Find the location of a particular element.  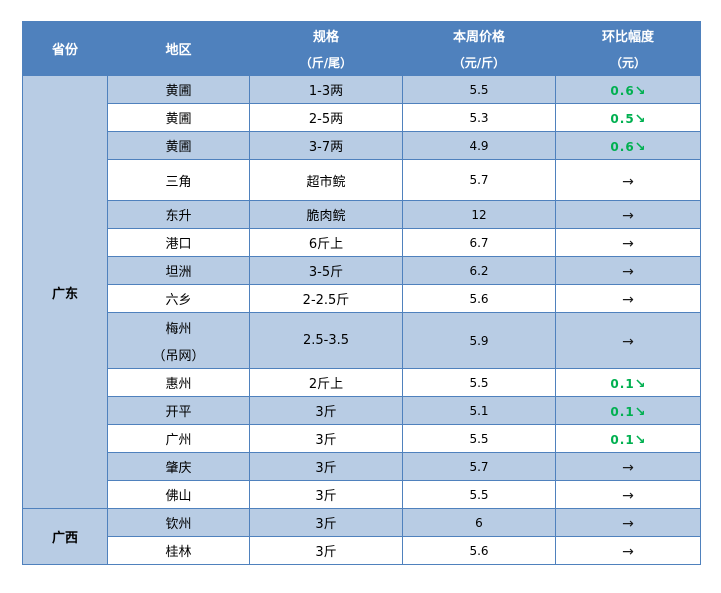

province-cell-guangxi: 广西 is located at coordinates (65, 536).